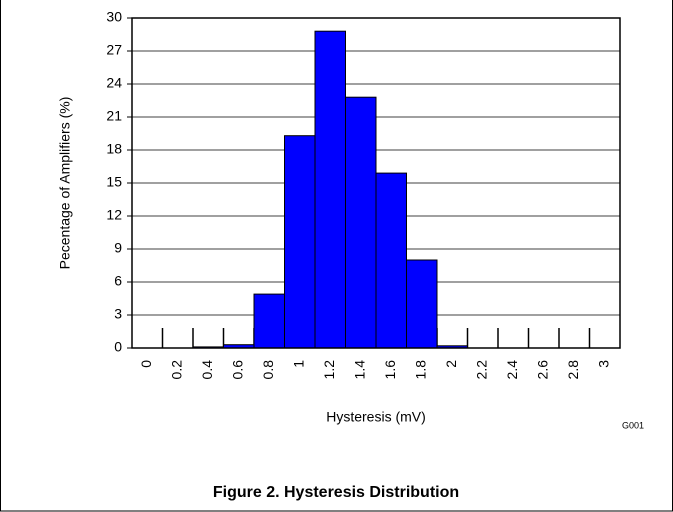 This screenshot has height=512, width=673. Describe the element at coordinates (118, 248) in the screenshot. I see `y-tick-label: 9` at that location.